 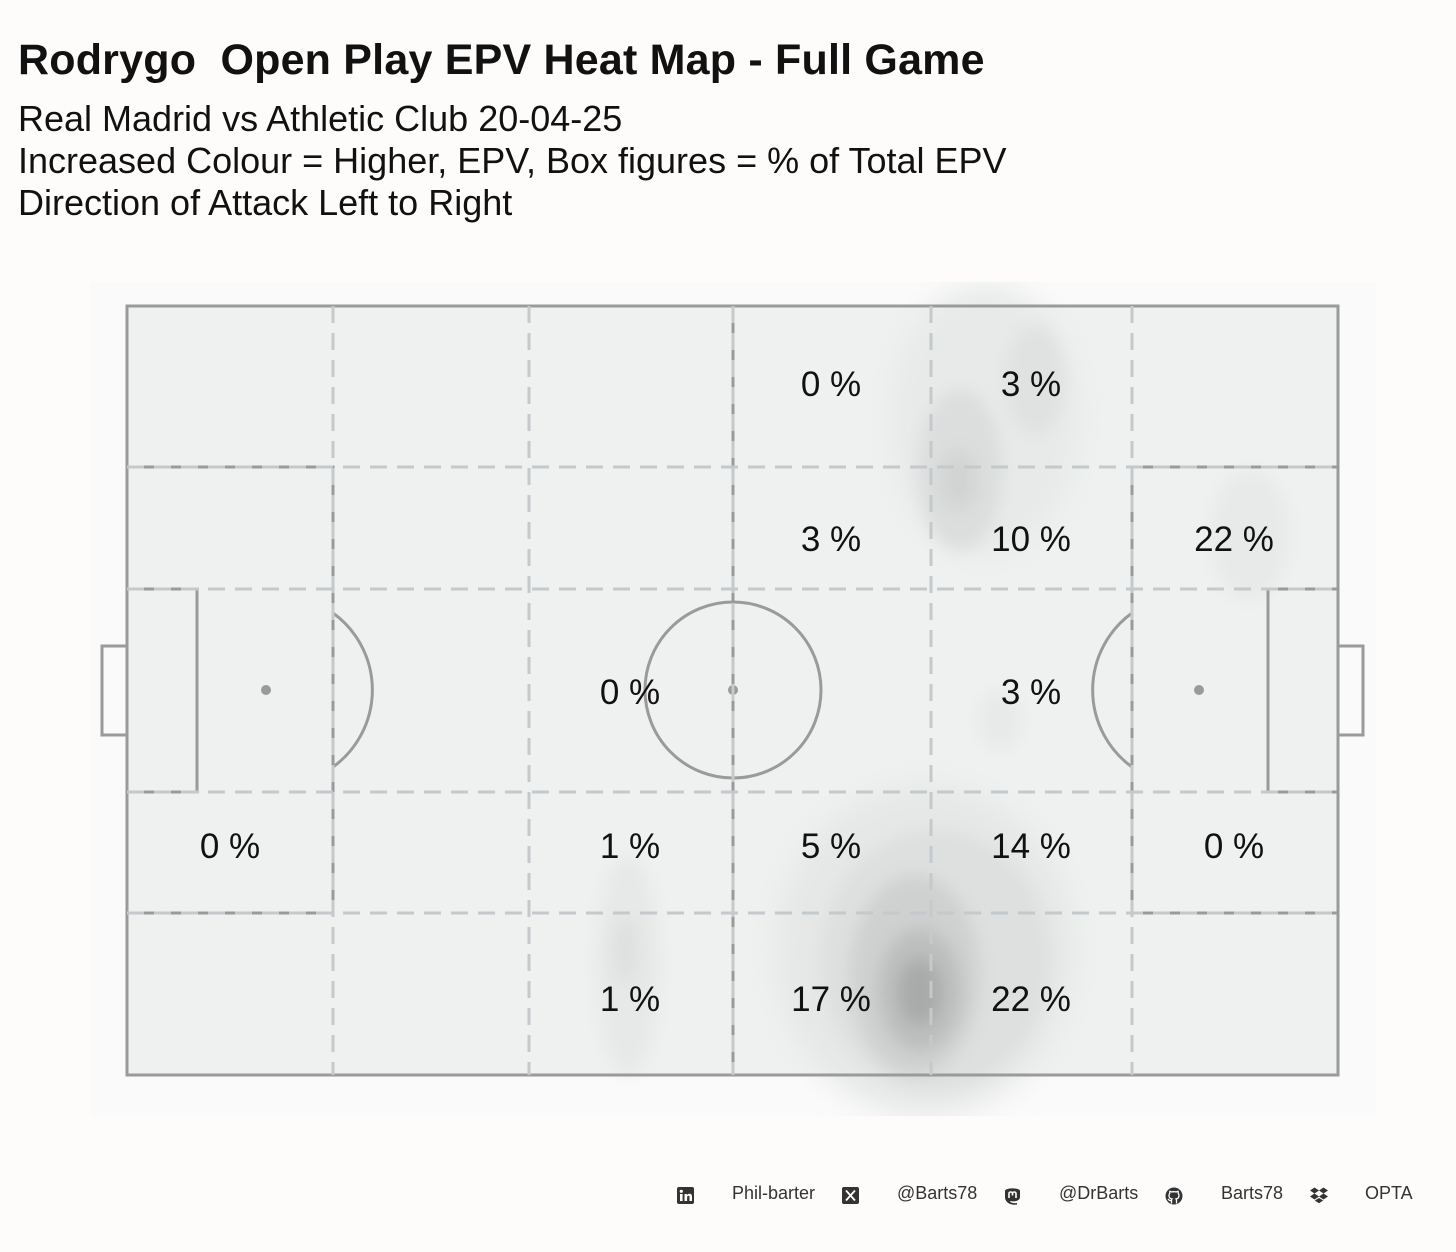 I want to click on github-icon, so click(x=1174, y=1196).